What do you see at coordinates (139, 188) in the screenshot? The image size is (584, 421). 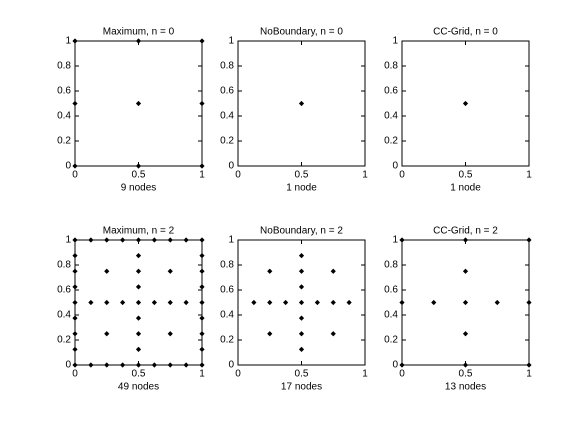 I see `x-axis-label: 9 nodes` at bounding box center [139, 188].